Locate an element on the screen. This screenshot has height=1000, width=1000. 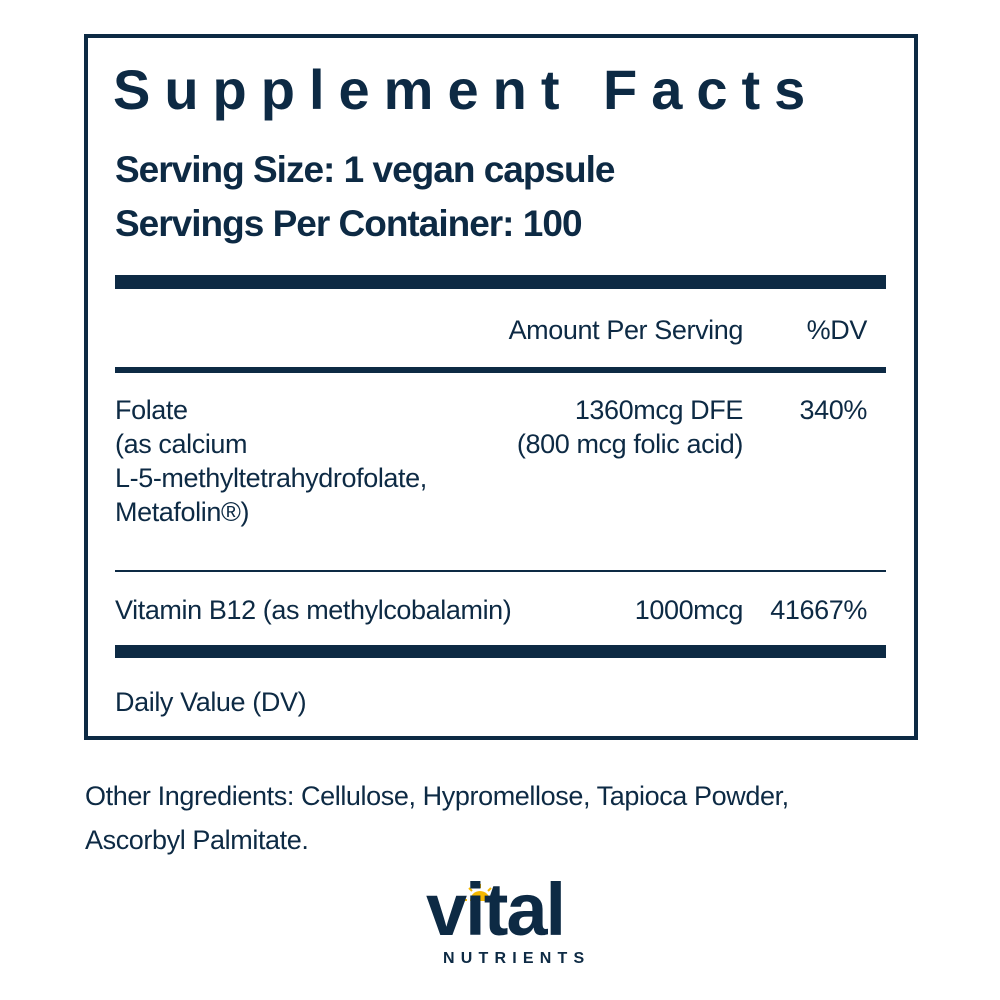
amount-header: Amount Per Serving is located at coordinates (626, 330).